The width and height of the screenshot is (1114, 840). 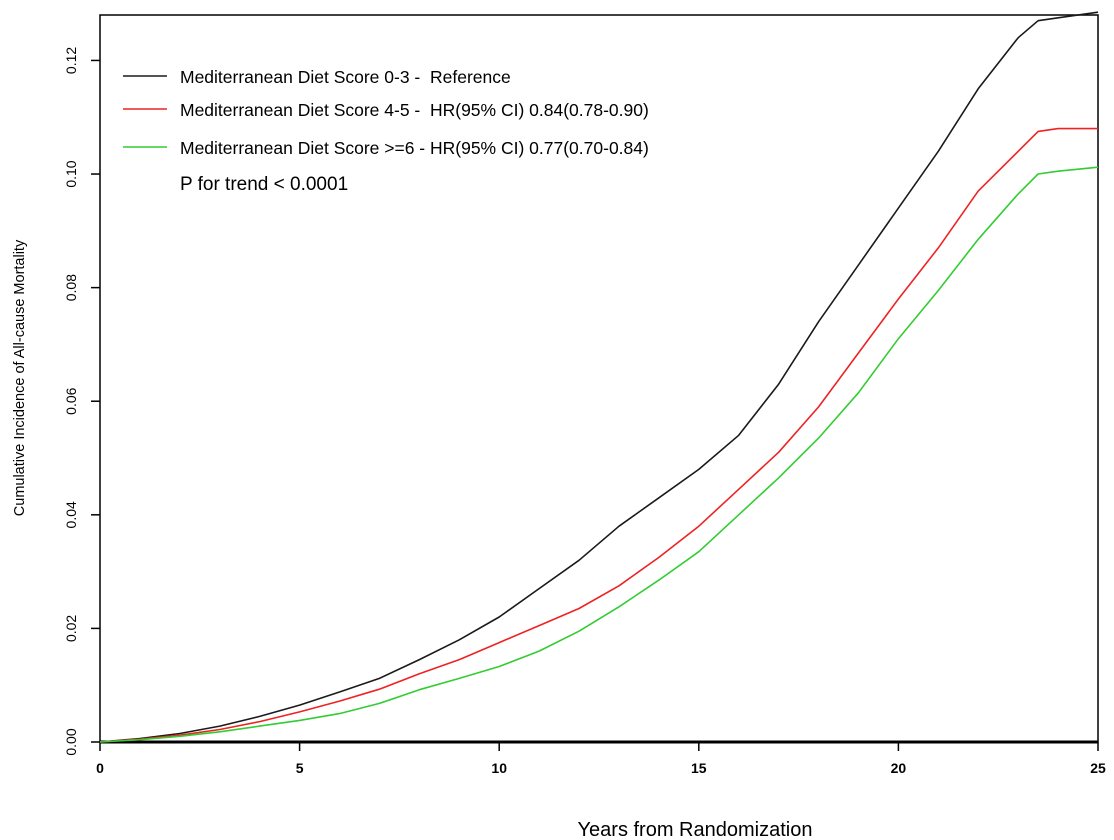 I want to click on x-tick-label: 20, so click(x=899, y=768).